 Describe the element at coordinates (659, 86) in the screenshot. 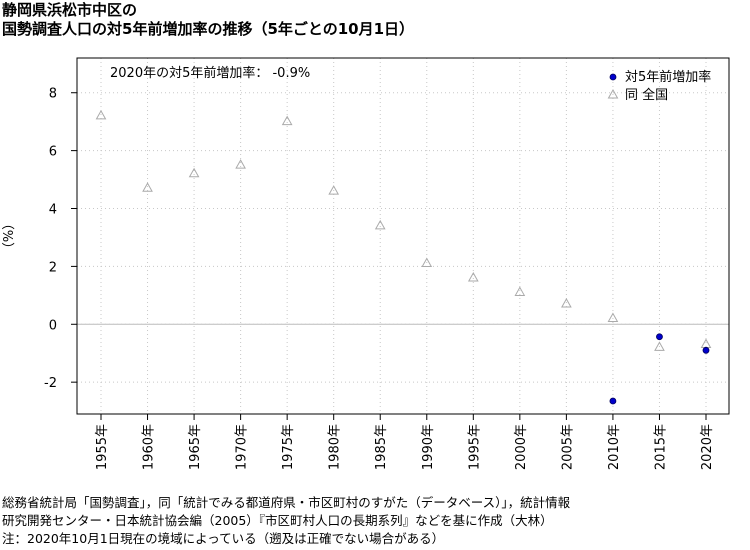

I see `legend: 対5年前増加率 同 全国` at that location.